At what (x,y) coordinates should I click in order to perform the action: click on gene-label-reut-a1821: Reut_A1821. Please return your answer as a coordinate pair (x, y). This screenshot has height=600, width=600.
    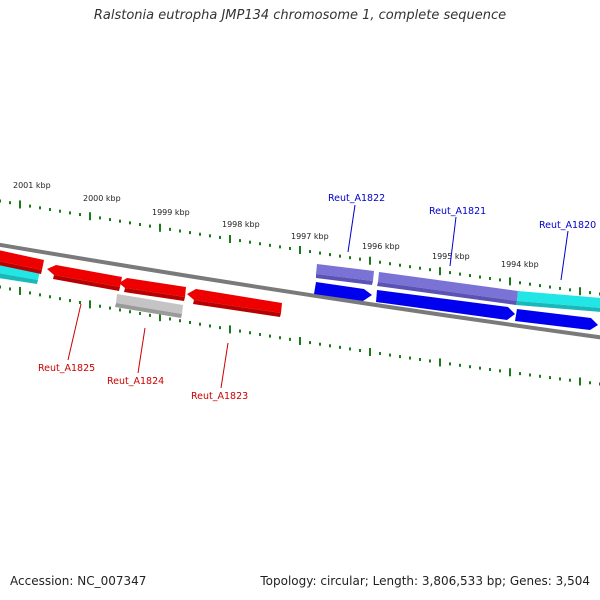
    Looking at the image, I should click on (457, 211).